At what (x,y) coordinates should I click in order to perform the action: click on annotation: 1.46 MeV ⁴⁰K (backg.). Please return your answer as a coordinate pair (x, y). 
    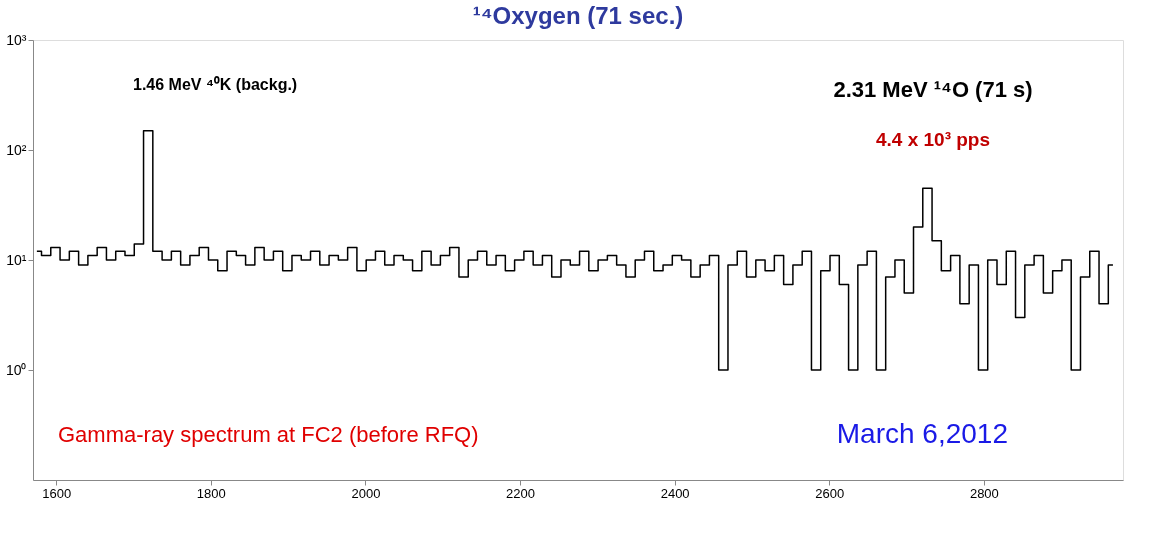
    Looking at the image, I should click on (215, 84).